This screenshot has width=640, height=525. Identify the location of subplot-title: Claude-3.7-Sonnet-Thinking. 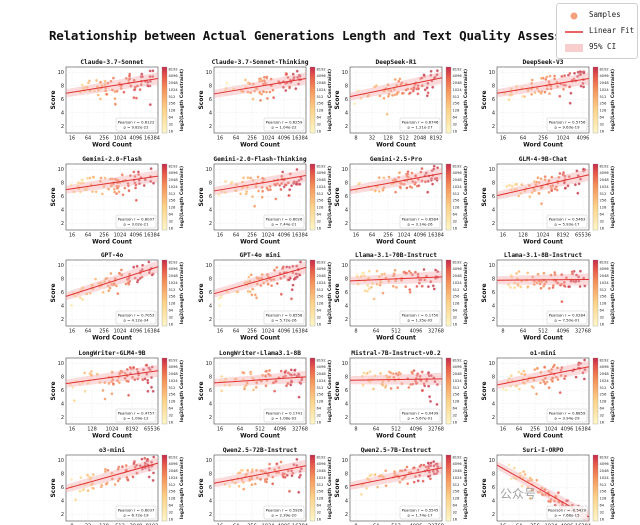
(260, 62).